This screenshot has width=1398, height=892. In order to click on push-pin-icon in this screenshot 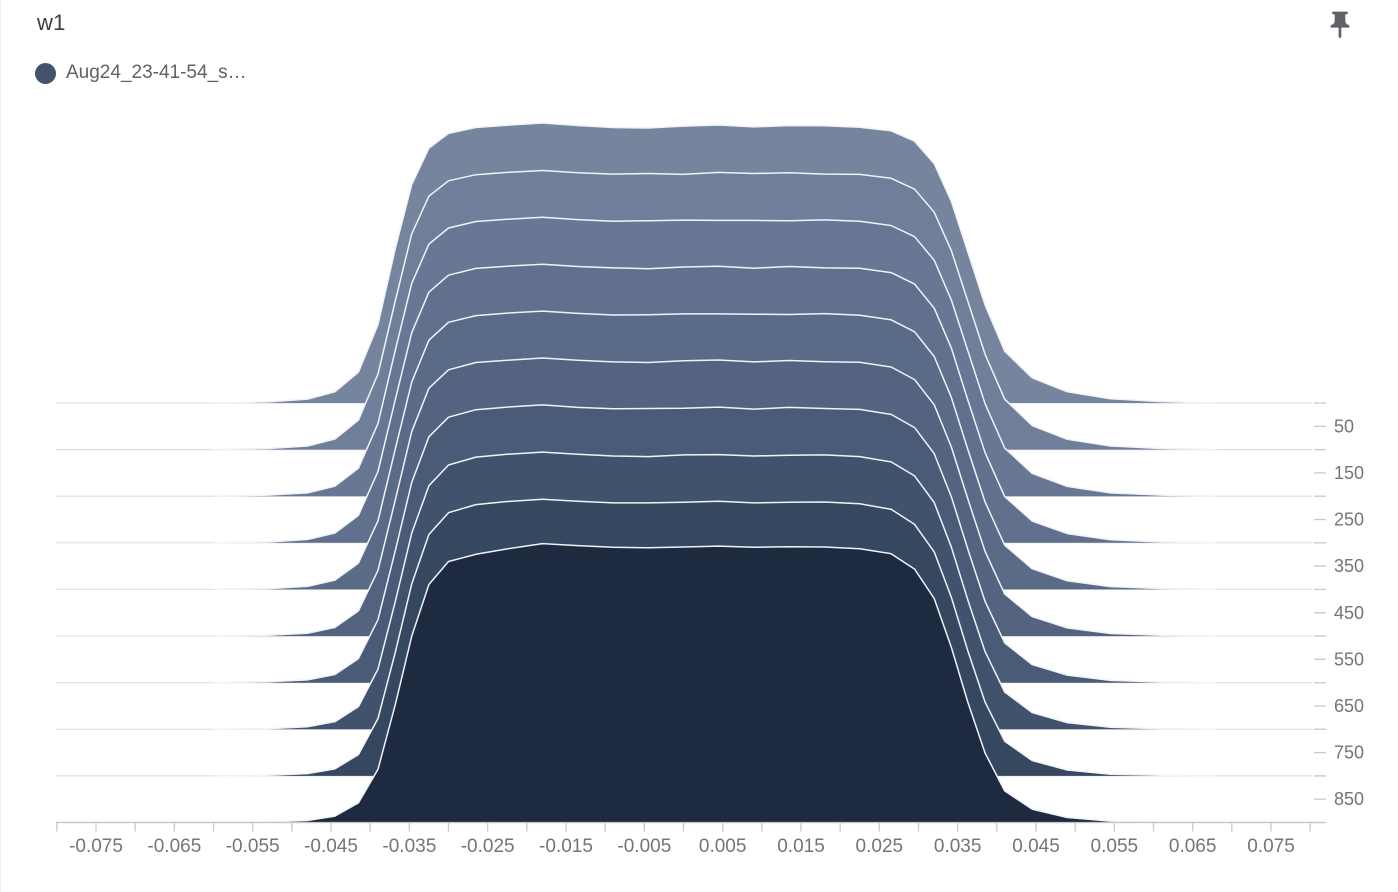, I will do `click(1340, 25)`.